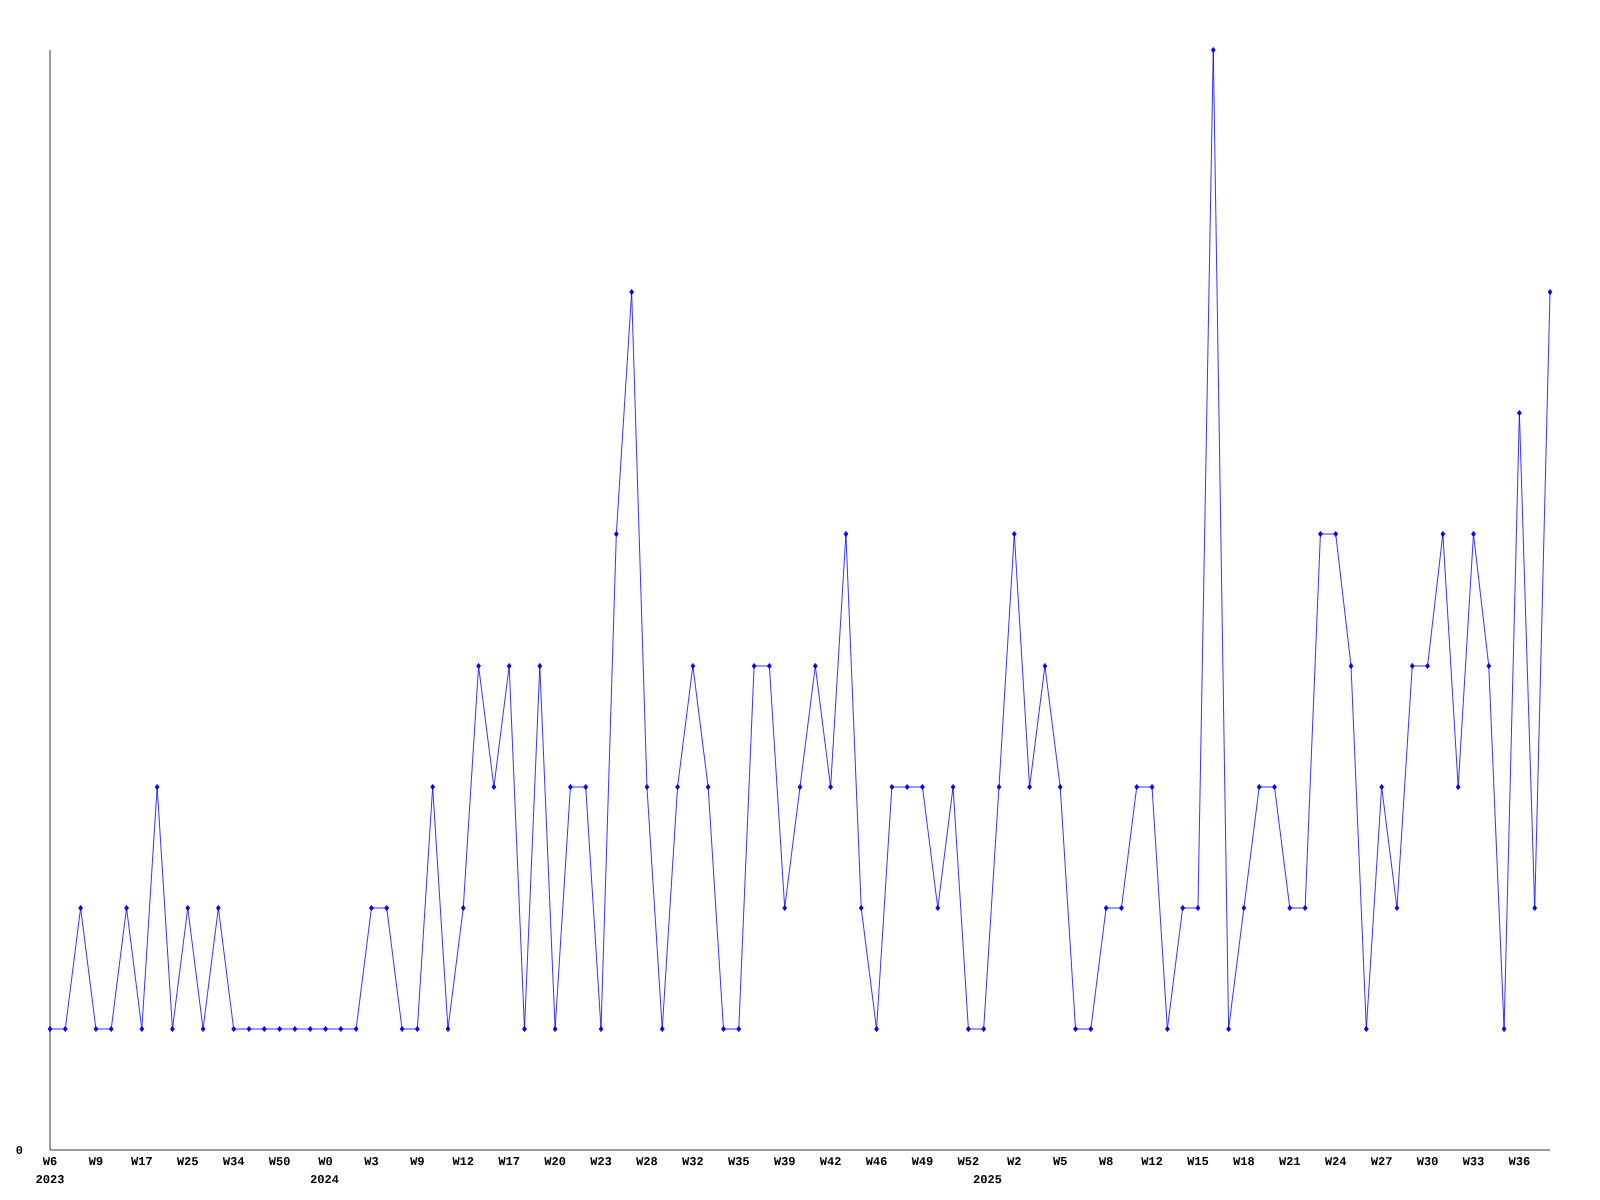  I want to click on x-tick-label: W49, so click(922, 1161).